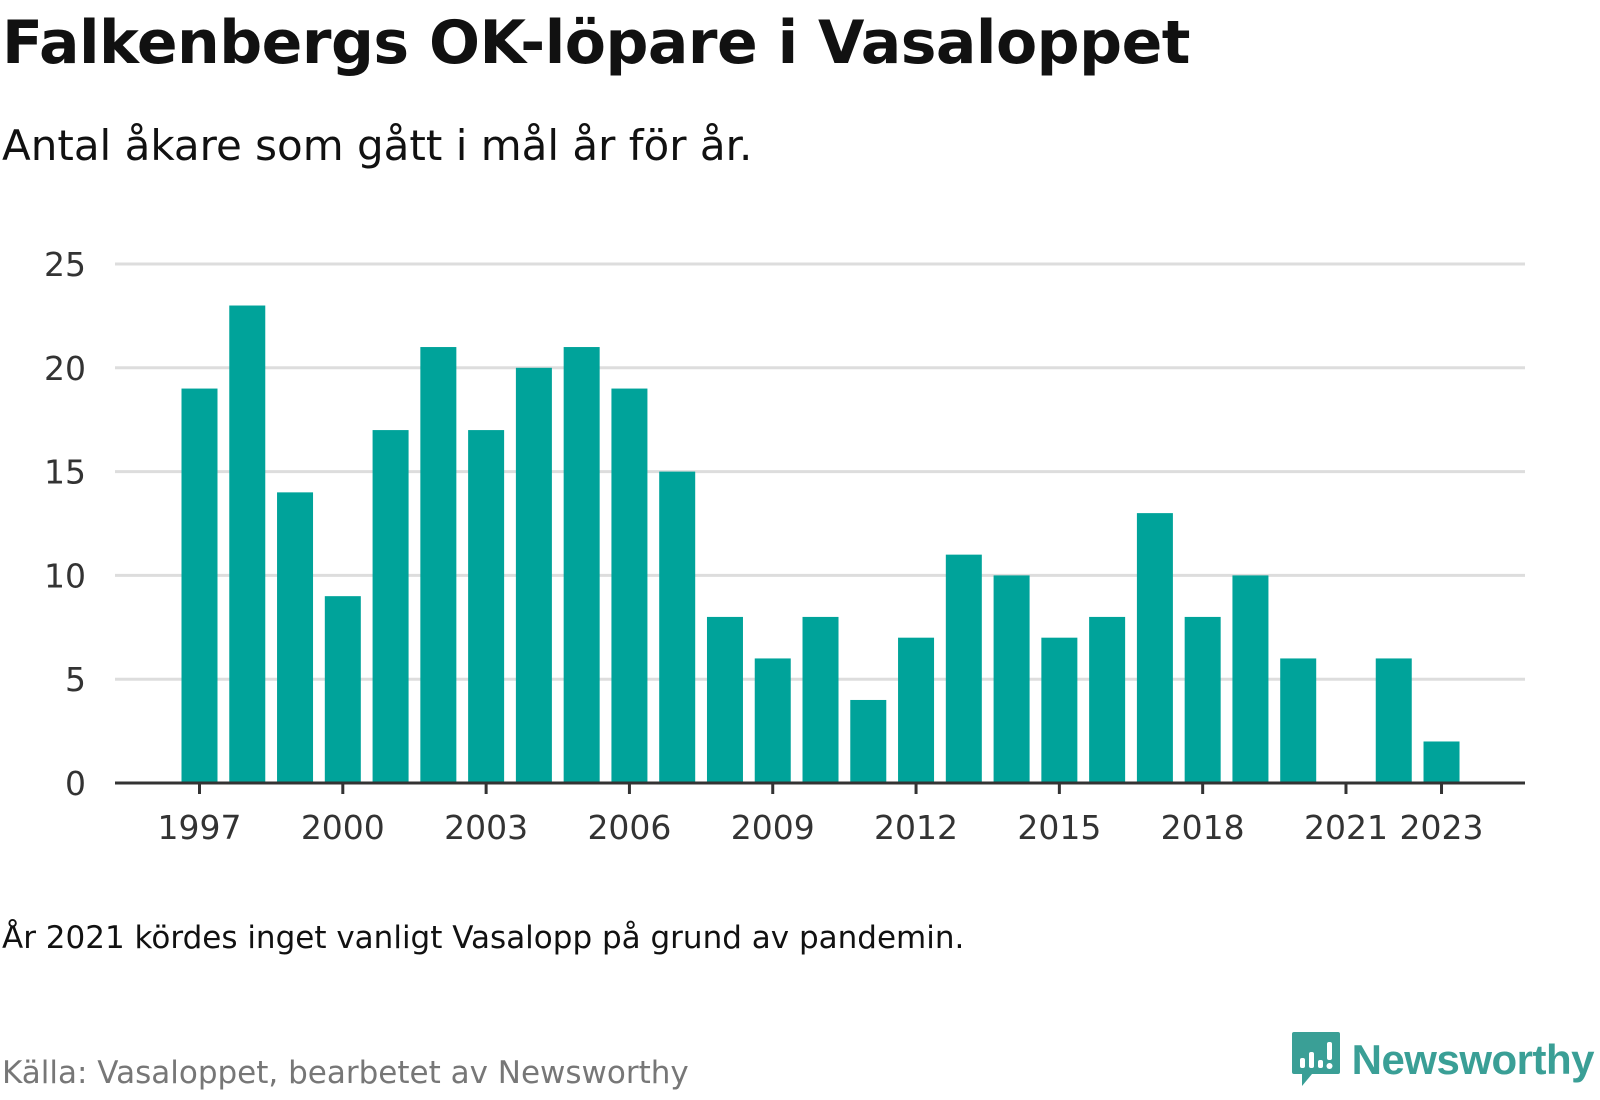  Describe the element at coordinates (75, 679) in the screenshot. I see `y-tick-label: 5` at that location.